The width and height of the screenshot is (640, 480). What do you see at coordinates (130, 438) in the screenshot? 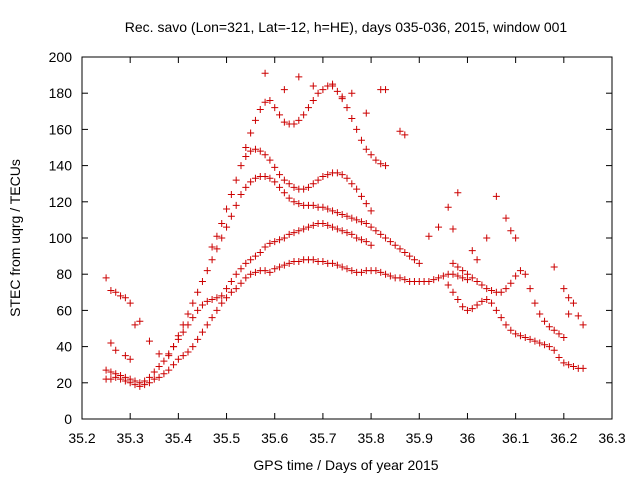
I see `x-tick-label: 35.3` at bounding box center [130, 438].